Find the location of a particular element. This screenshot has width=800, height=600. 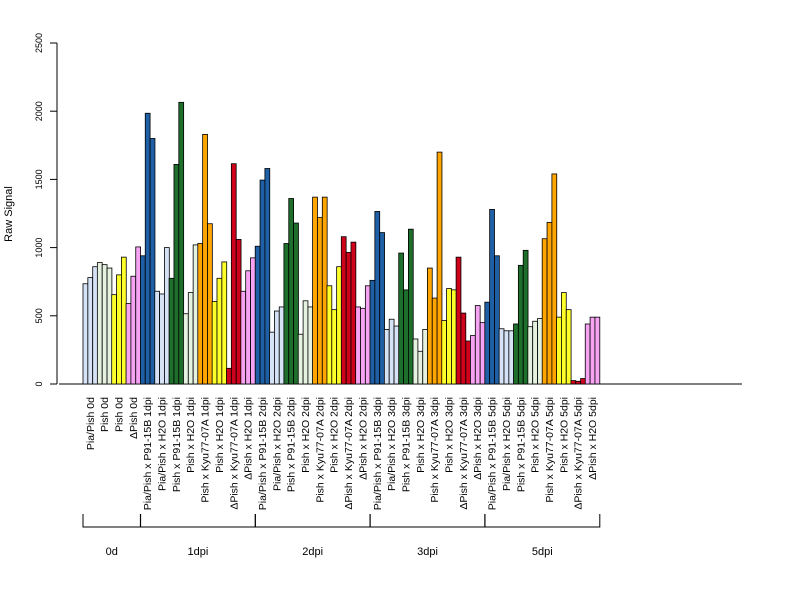

category-label: Pish x Kyu77-07A 1dpi is located at coordinates (206, 450).